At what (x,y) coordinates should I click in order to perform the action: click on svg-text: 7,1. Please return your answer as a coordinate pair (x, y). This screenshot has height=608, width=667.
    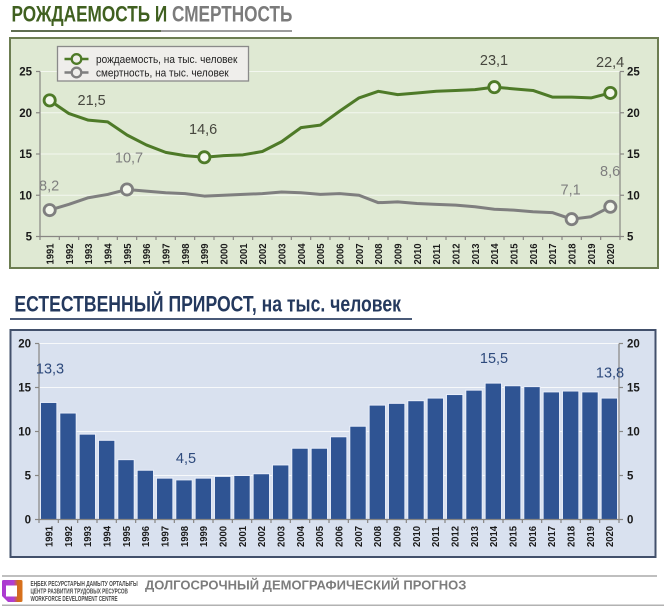
    Looking at the image, I should click on (571, 191).